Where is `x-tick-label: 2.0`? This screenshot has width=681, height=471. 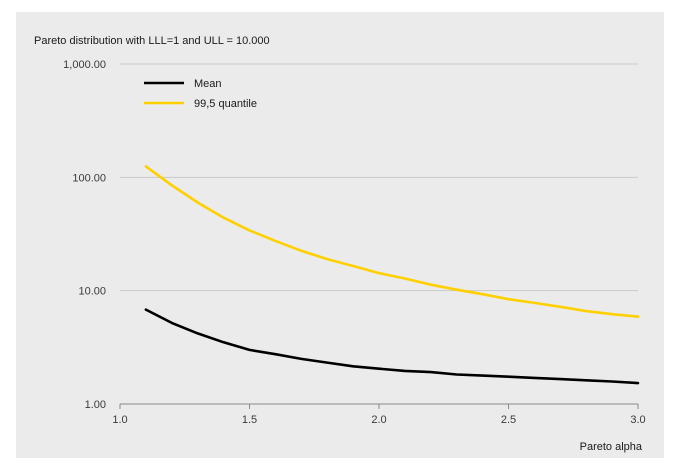 x-tick-label: 2.0 is located at coordinates (378, 420).